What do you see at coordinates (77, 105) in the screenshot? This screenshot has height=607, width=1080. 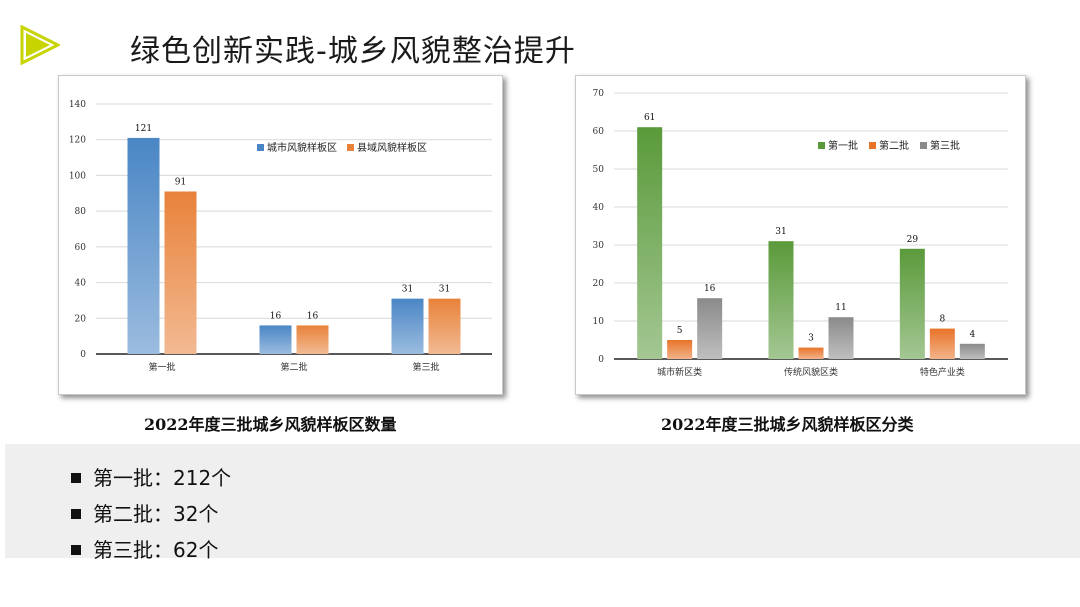 I see `y-tick-label: 140` at bounding box center [77, 105].